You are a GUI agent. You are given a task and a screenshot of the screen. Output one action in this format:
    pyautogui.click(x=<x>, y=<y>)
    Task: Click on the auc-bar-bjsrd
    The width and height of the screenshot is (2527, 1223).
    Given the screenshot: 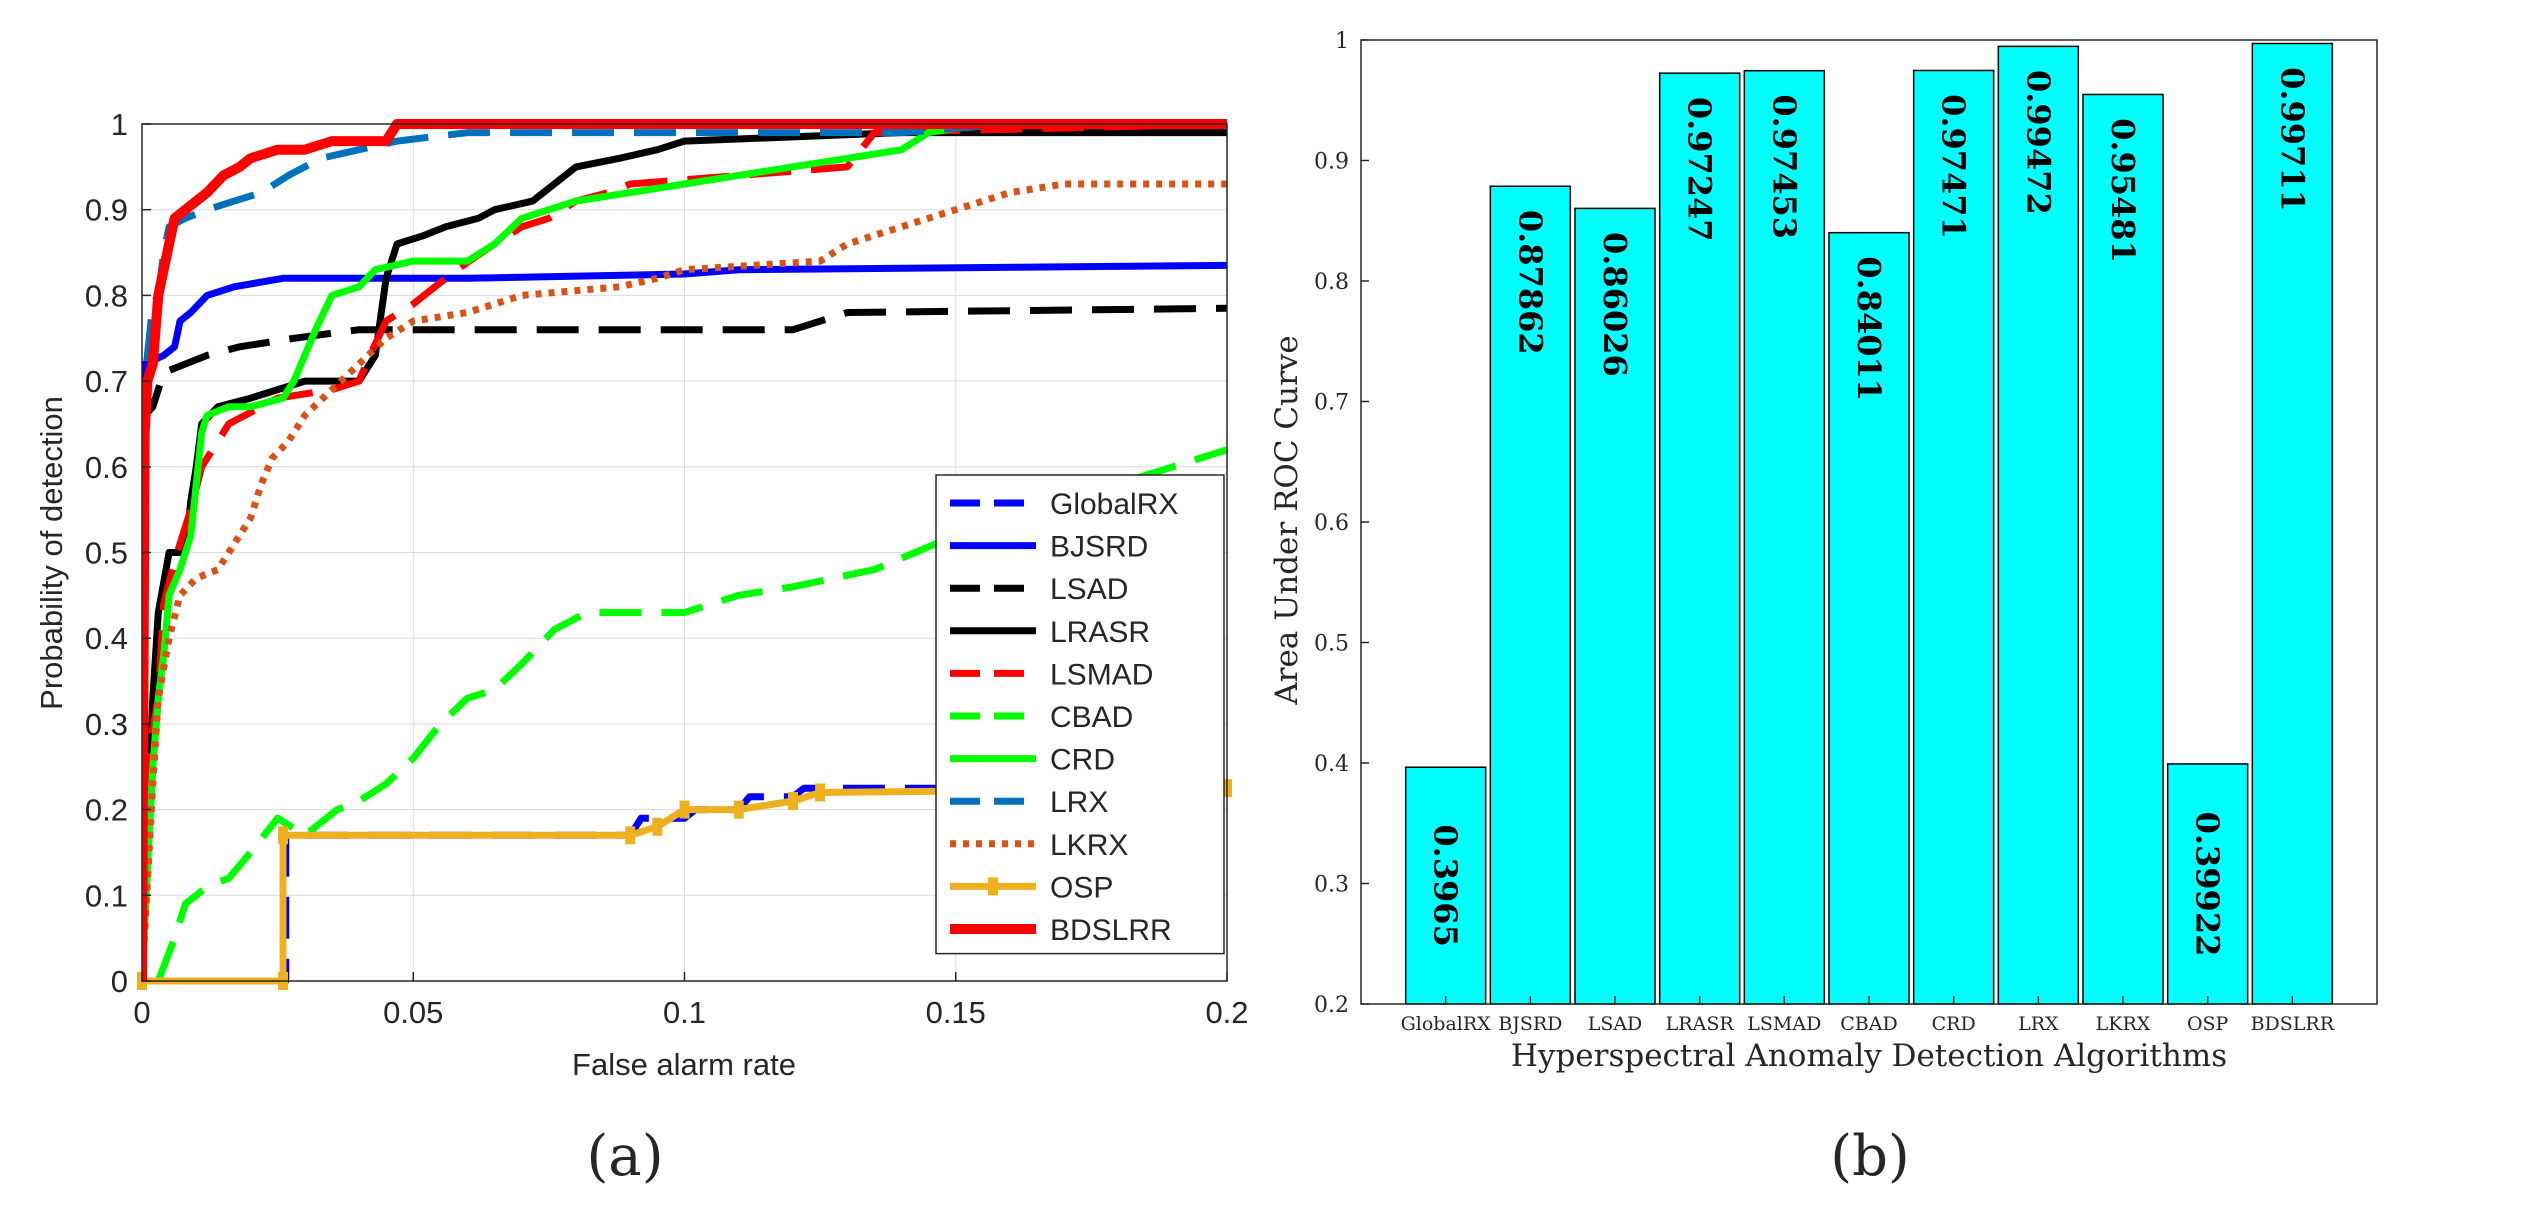 What is the action you would take?
    pyautogui.click(x=1530, y=595)
    